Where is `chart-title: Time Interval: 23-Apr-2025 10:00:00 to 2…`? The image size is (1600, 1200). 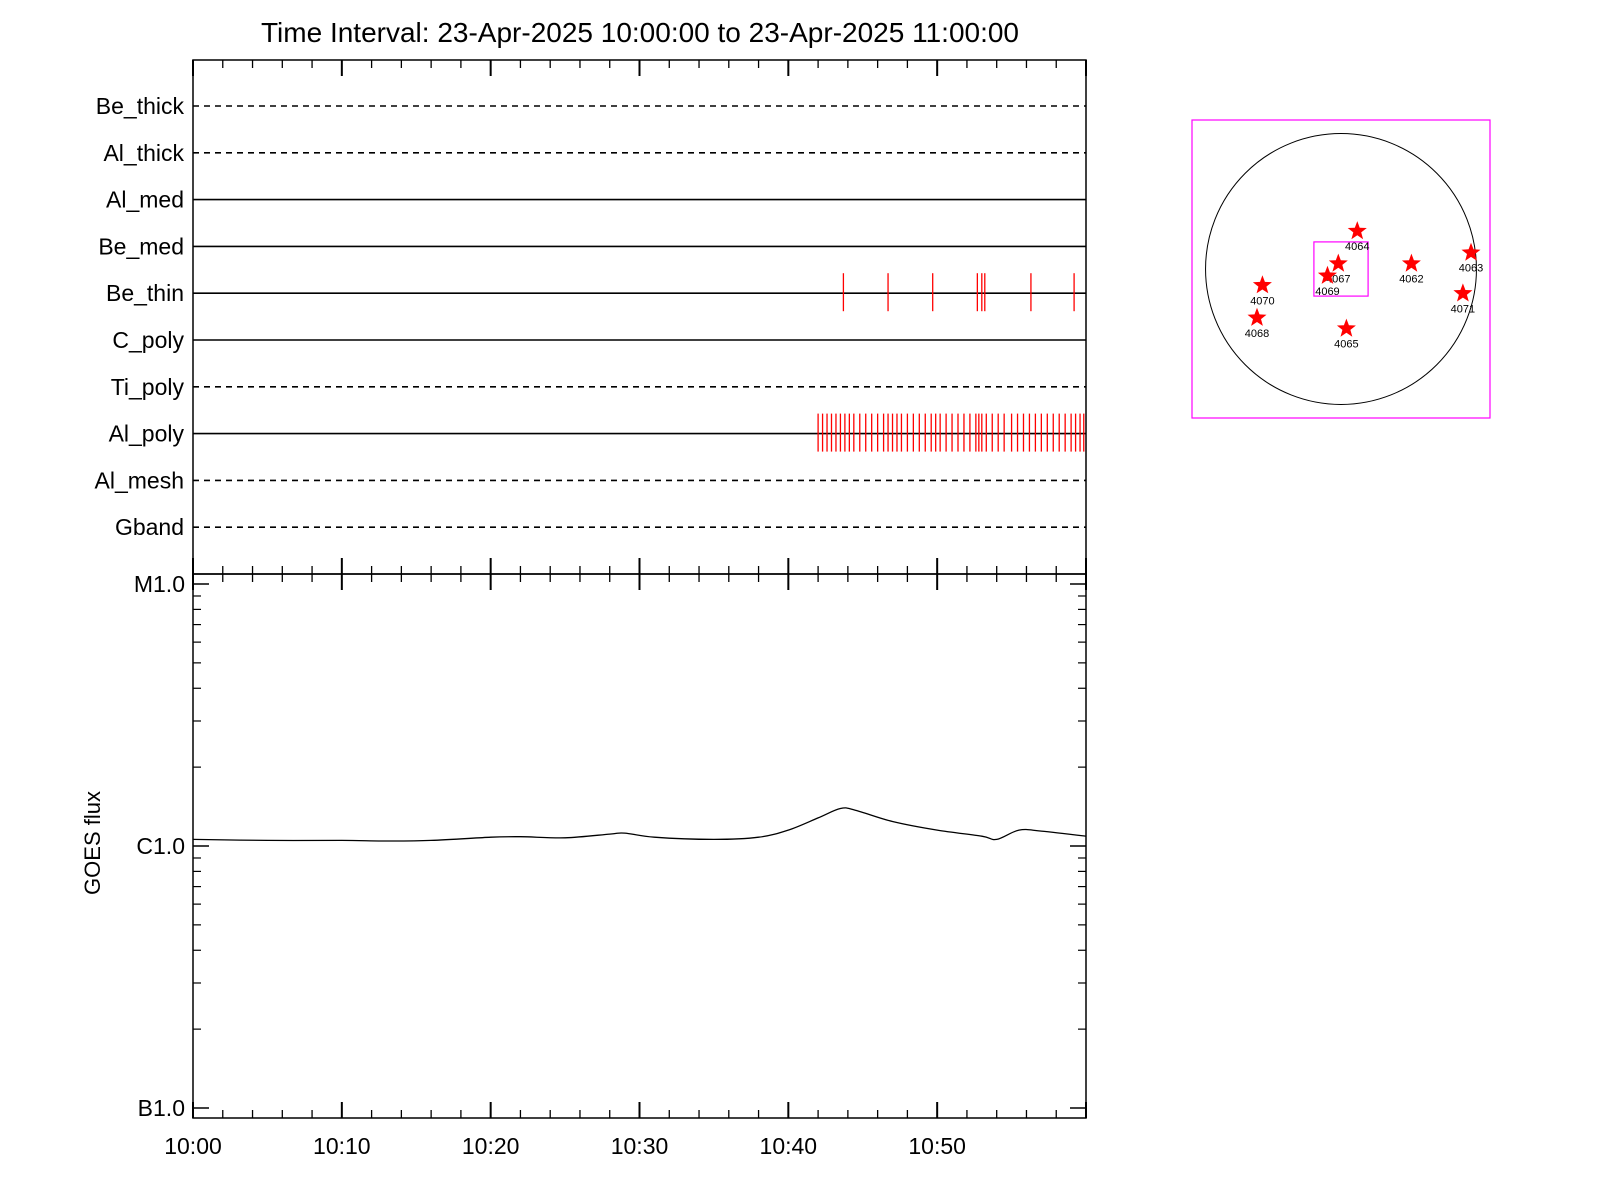
chart-title: Time Interval: 23-Apr-2025 10:00:00 to 2… is located at coordinates (640, 32).